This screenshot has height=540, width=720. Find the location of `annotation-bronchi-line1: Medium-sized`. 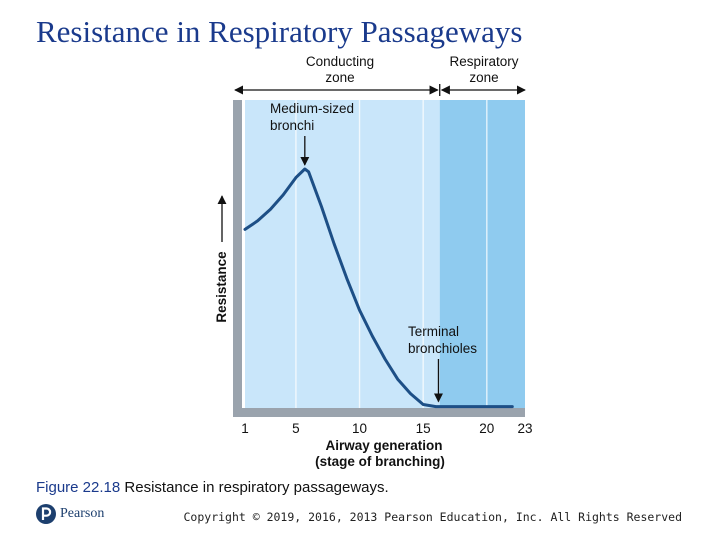

annotation-bronchi-line1: Medium-sized is located at coordinates (312, 108).